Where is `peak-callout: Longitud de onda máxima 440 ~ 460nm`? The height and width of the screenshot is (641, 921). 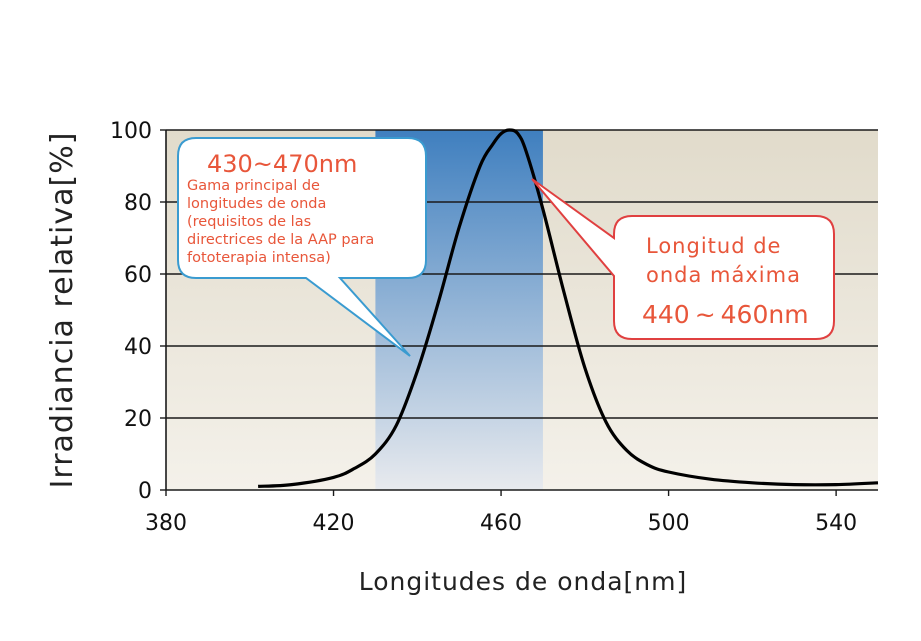
peak-callout: Longitud de onda máxima 440 ~ 460nm is located at coordinates (683, 259).